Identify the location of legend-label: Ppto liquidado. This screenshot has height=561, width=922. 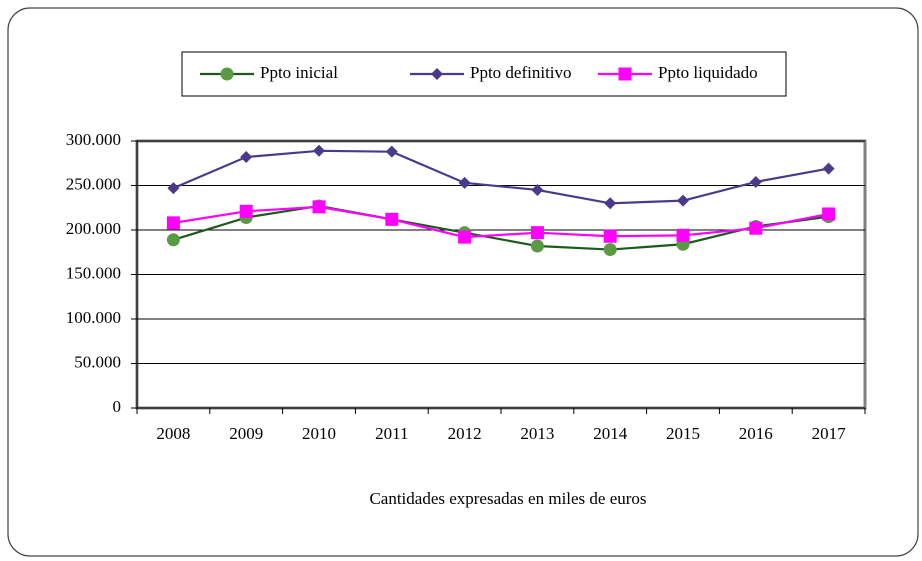
(708, 72).